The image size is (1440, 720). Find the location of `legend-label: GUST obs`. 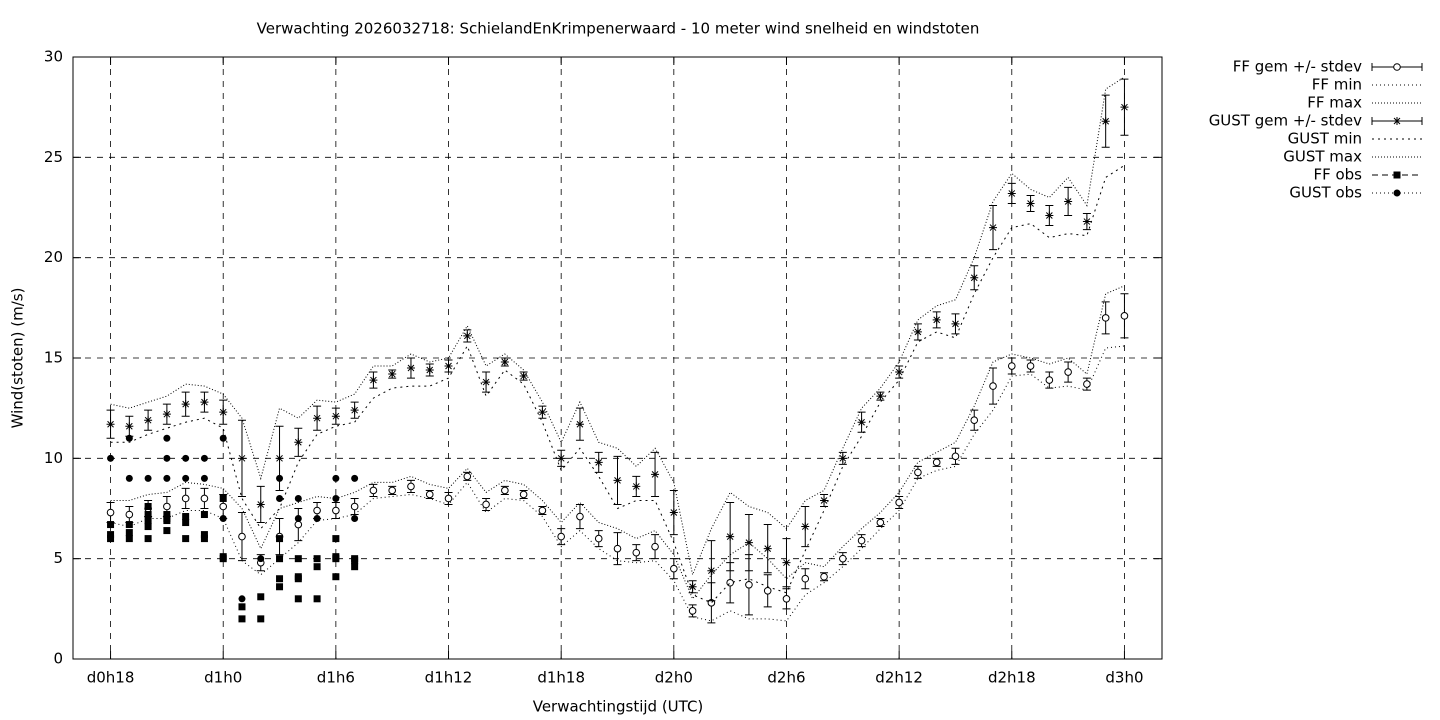

legend-label: GUST obs is located at coordinates (1325, 193).